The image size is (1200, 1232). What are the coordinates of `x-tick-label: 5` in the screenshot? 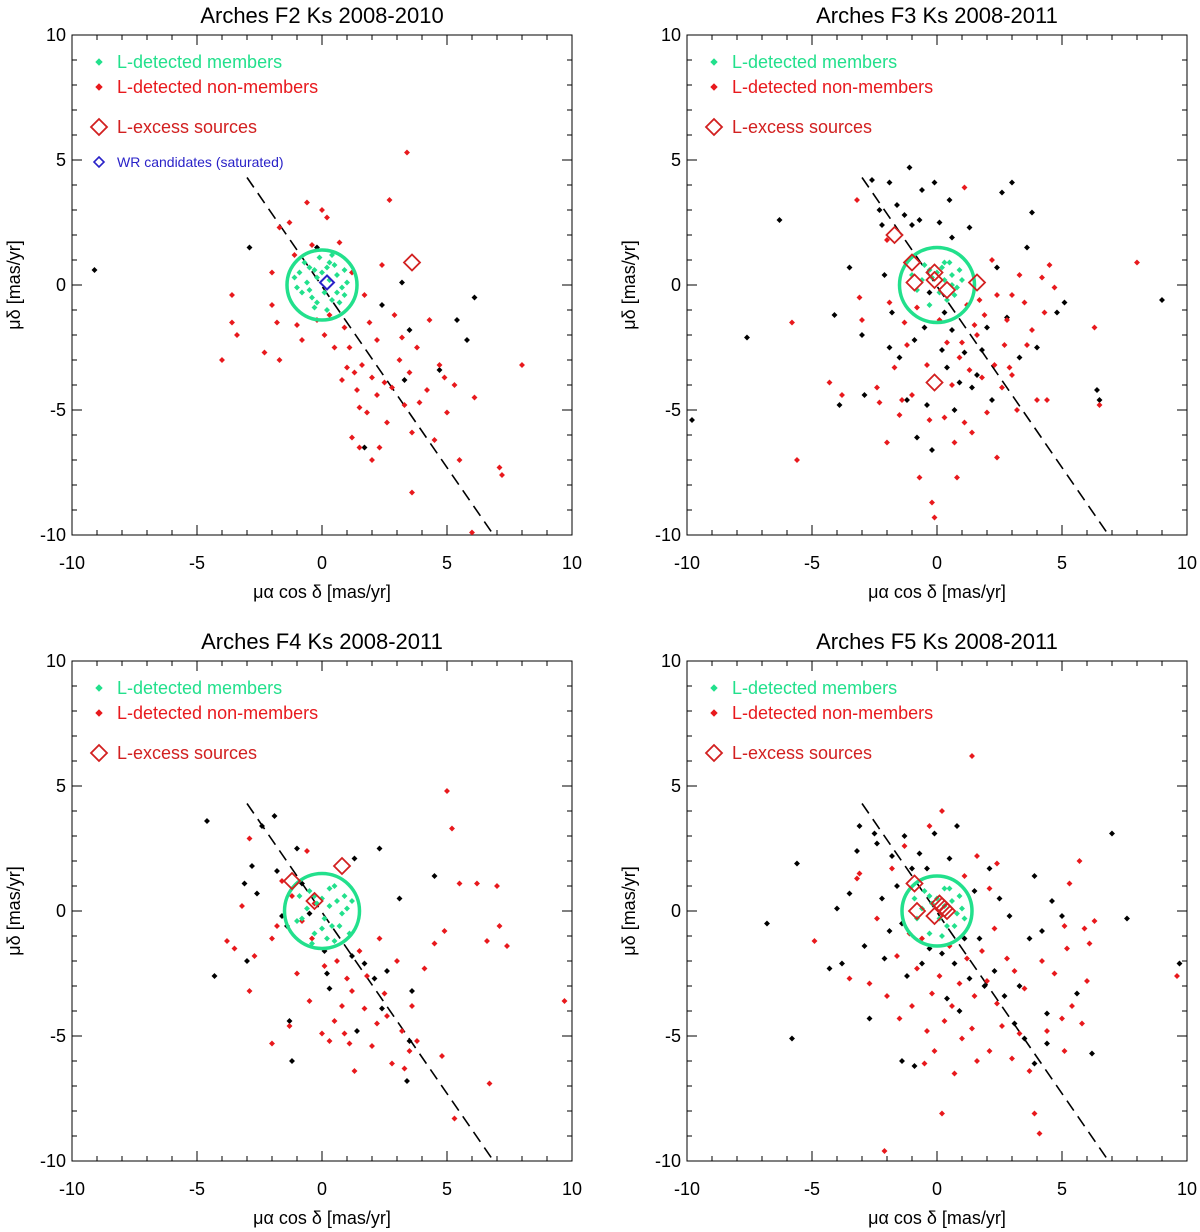 It's located at (447, 563).